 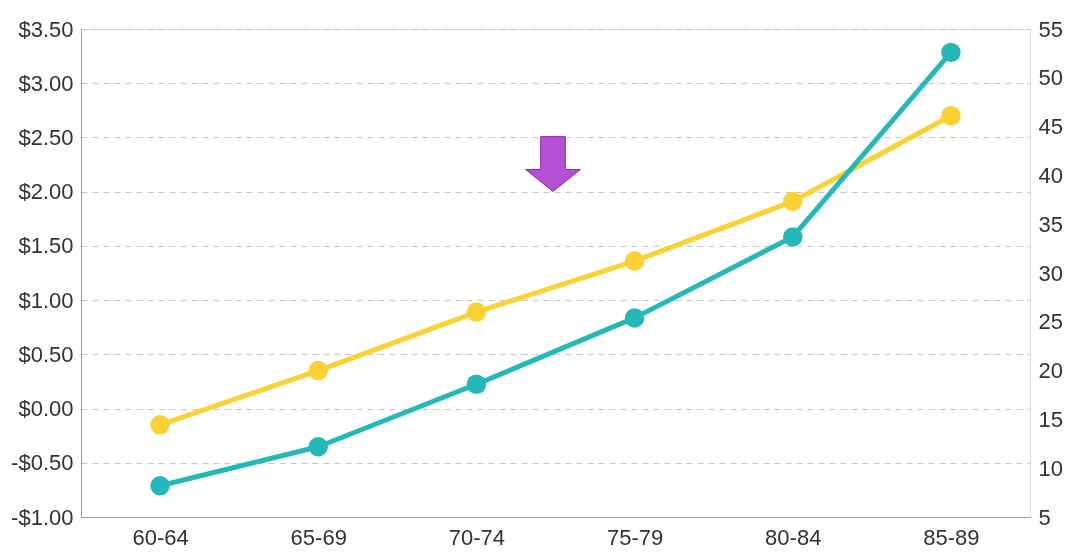 I want to click on y2-tick-label: 30, so click(x=1050, y=273).